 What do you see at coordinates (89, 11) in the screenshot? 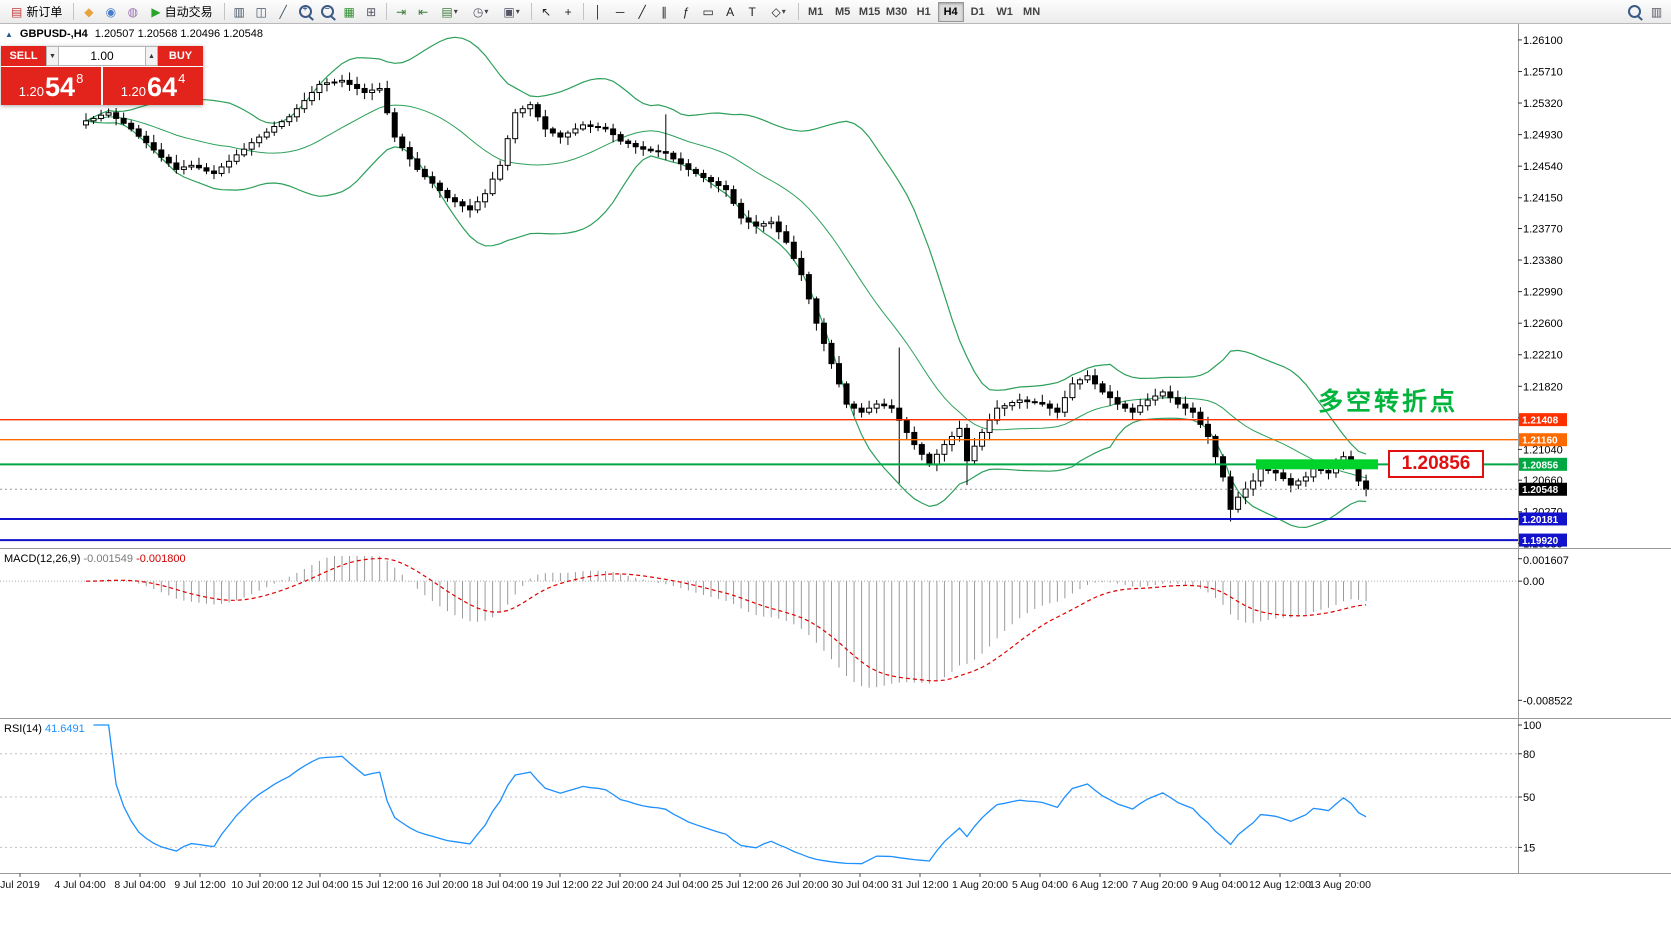
I see `metaeditor-icon: ◆` at bounding box center [89, 11].